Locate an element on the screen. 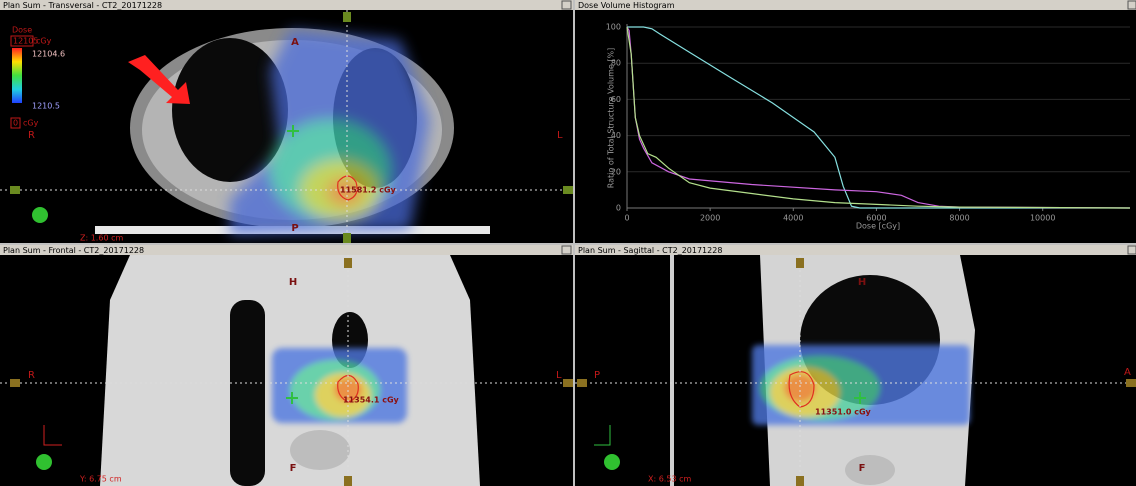  slice-position: Z: 1.60 cm is located at coordinates (101, 238).